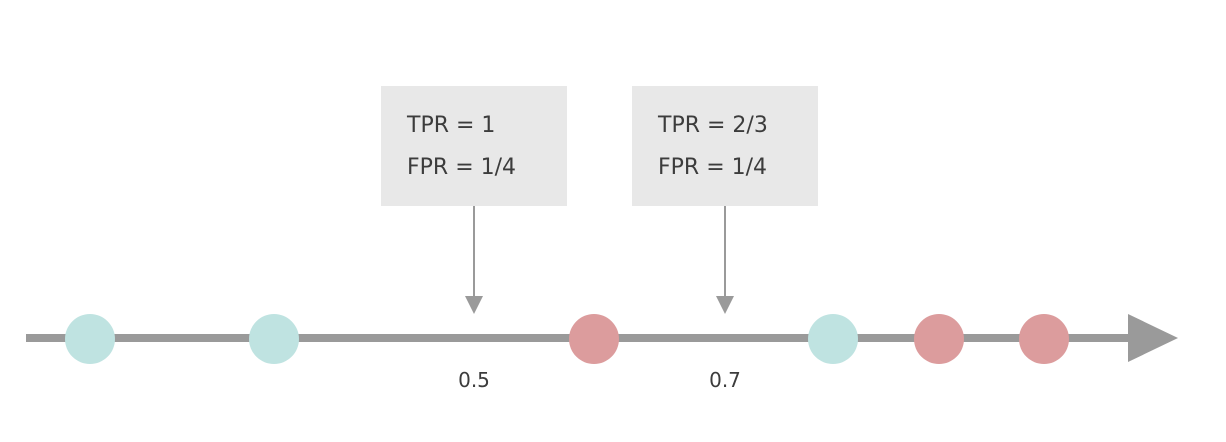  Describe the element at coordinates (474, 380) in the screenshot. I see `threshold-value-label: 0.5` at that location.